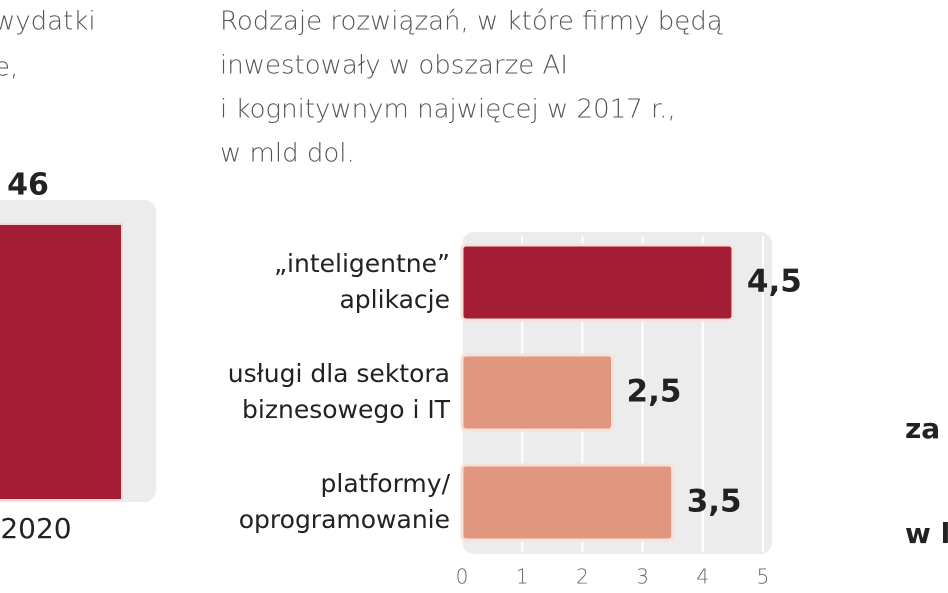  I want to click on cut-off-text: w l, so click(926, 533).